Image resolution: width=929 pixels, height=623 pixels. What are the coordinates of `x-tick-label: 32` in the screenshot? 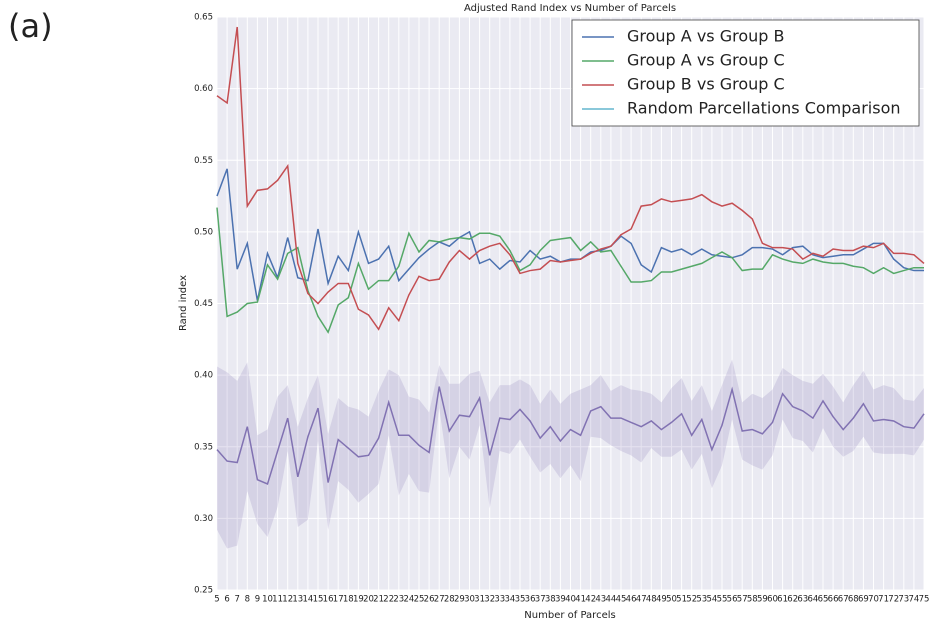 It's located at (489, 600).